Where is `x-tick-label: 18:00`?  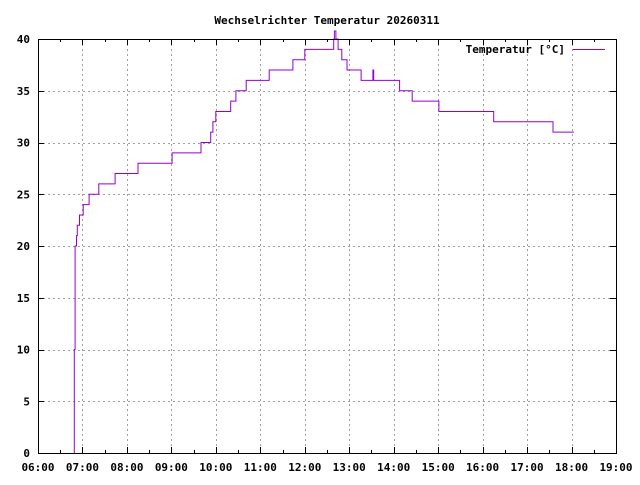 x-tick-label: 18:00 is located at coordinates (571, 467).